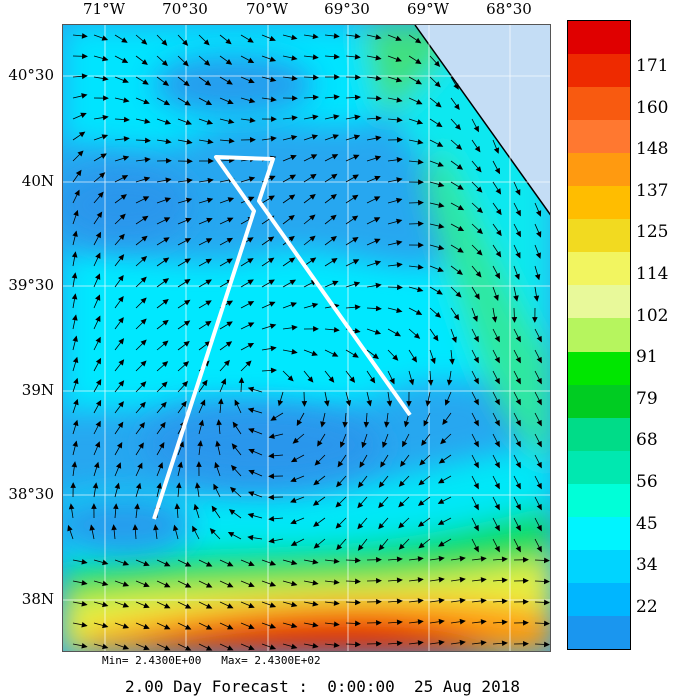 Image resolution: width=676 pixels, height=697 pixels. I want to click on lat-label-38-30: 38°30, so click(31, 494).